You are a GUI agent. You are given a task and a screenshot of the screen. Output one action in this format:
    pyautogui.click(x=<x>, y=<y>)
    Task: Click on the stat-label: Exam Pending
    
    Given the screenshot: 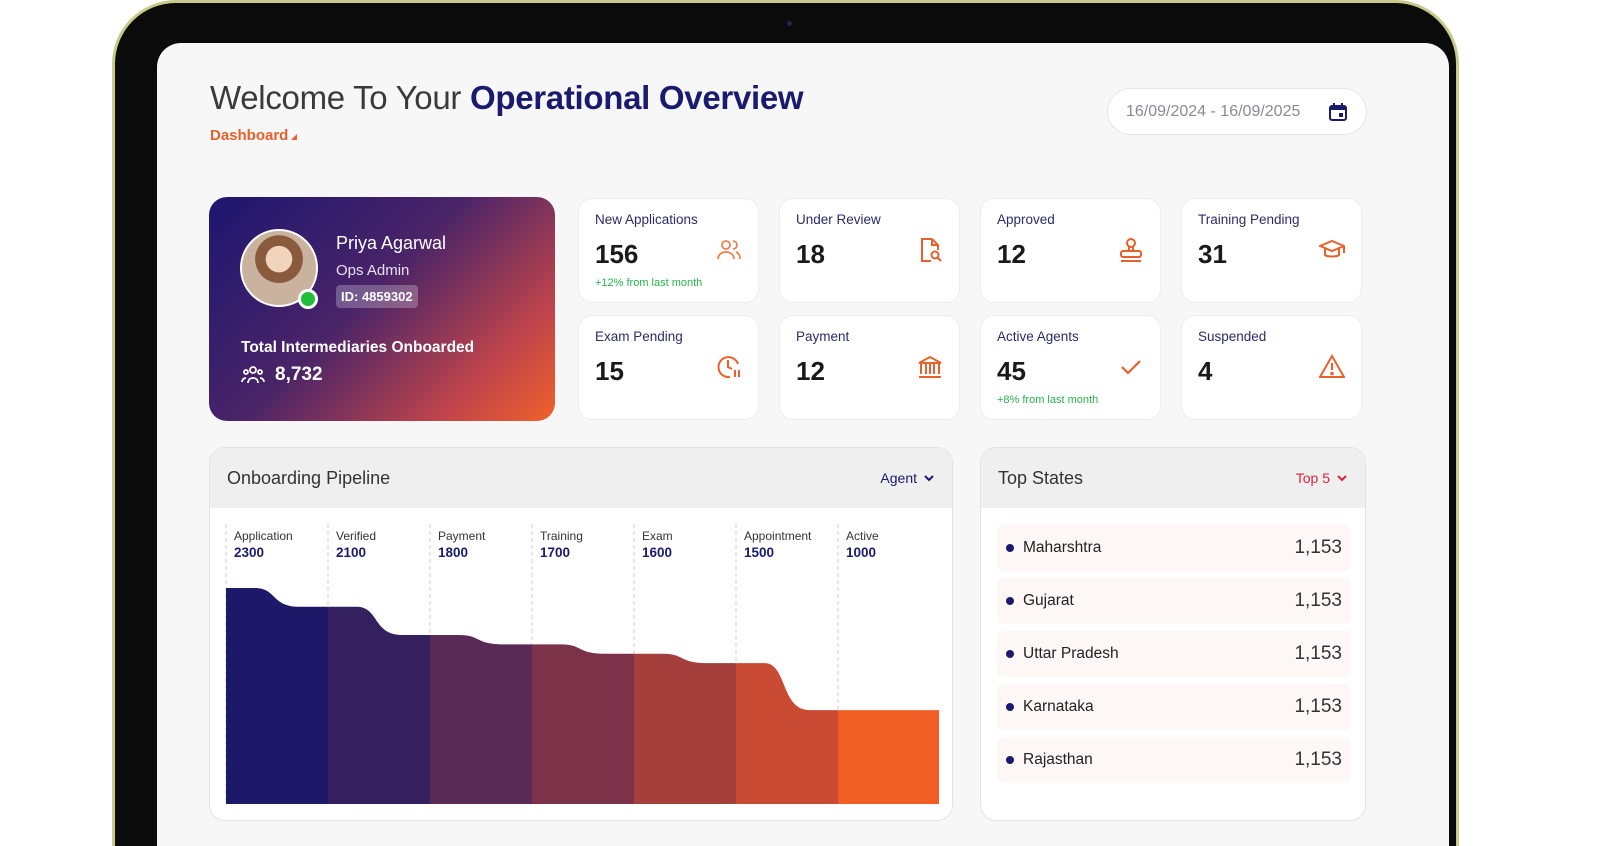 What is the action you would take?
    pyautogui.click(x=639, y=336)
    